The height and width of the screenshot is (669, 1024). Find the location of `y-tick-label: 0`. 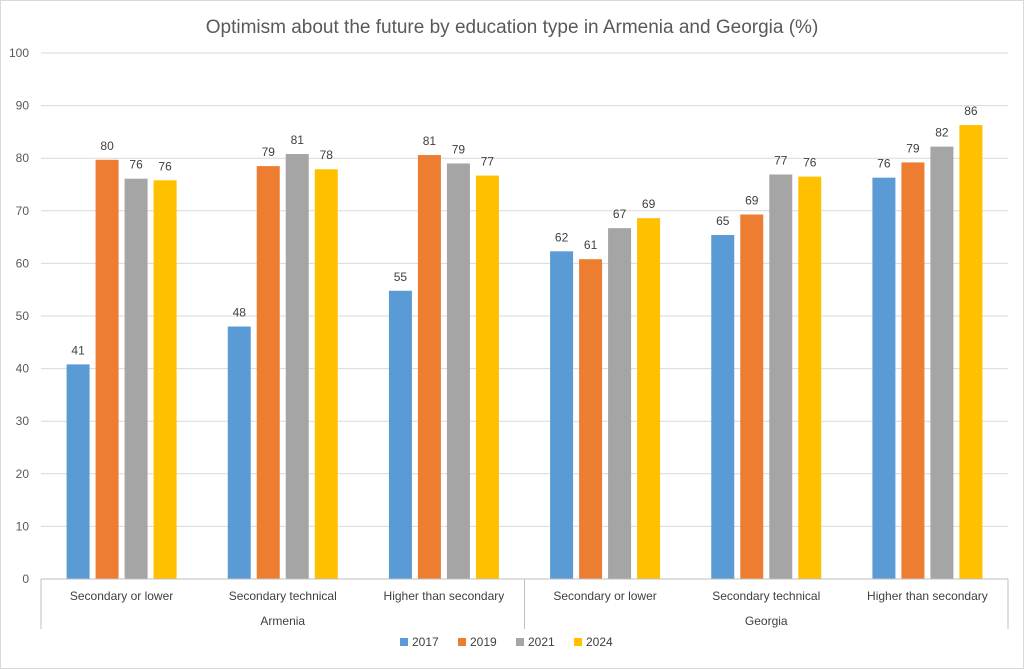

y-tick-label: 0 is located at coordinates (25, 579).